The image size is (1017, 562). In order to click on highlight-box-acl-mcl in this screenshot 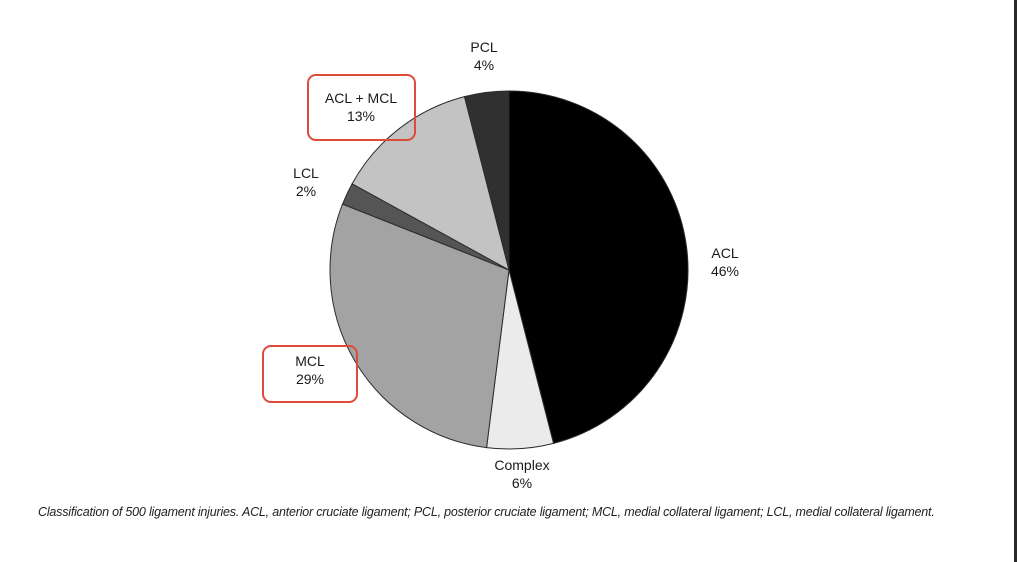, I will do `click(361, 107)`.